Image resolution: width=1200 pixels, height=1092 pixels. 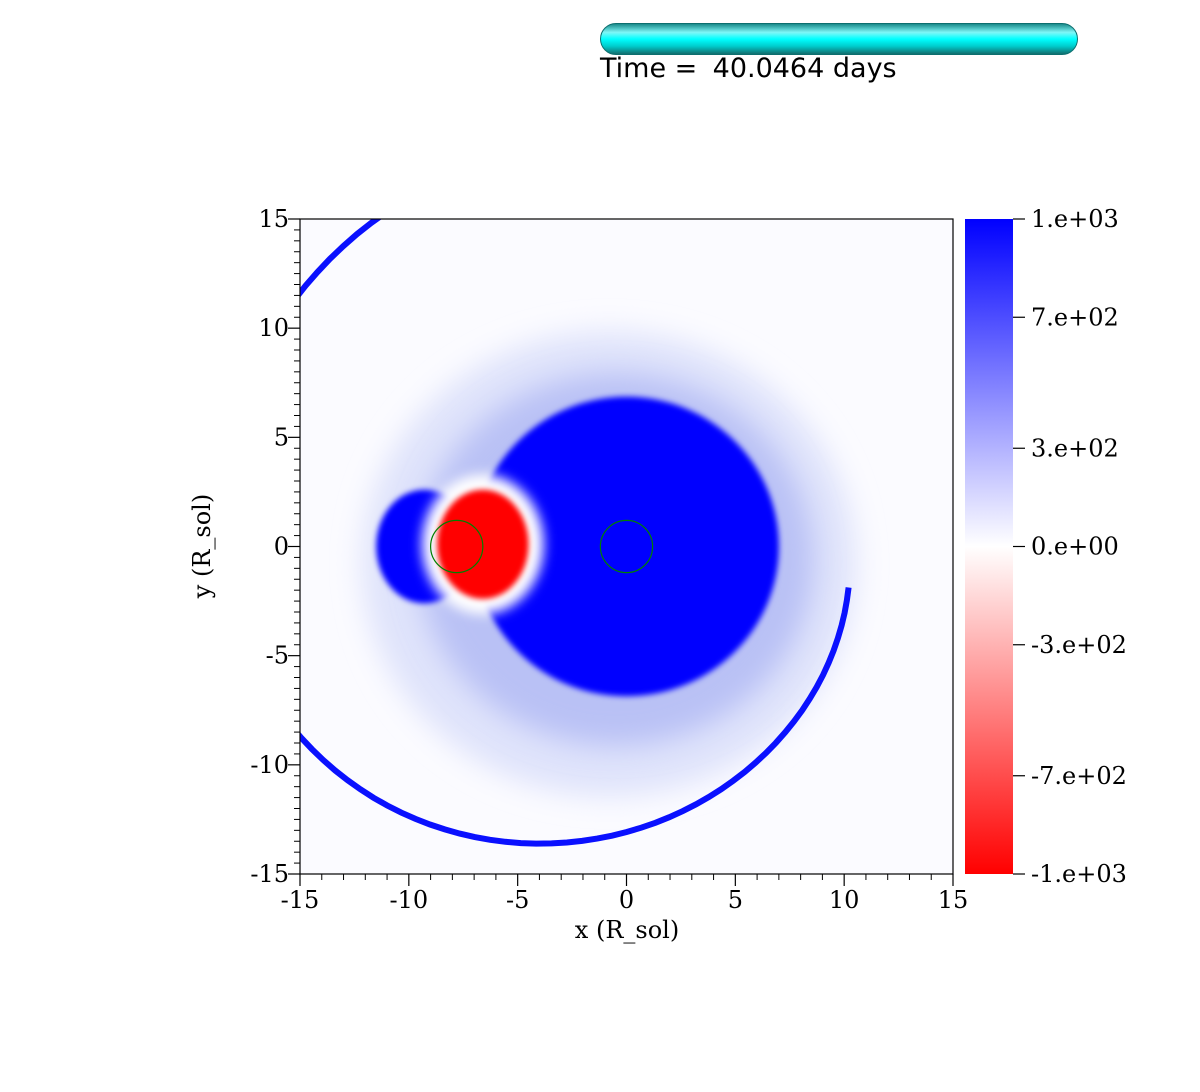 What do you see at coordinates (626, 877) in the screenshot?
I see `x-minor-ticks` at bounding box center [626, 877].